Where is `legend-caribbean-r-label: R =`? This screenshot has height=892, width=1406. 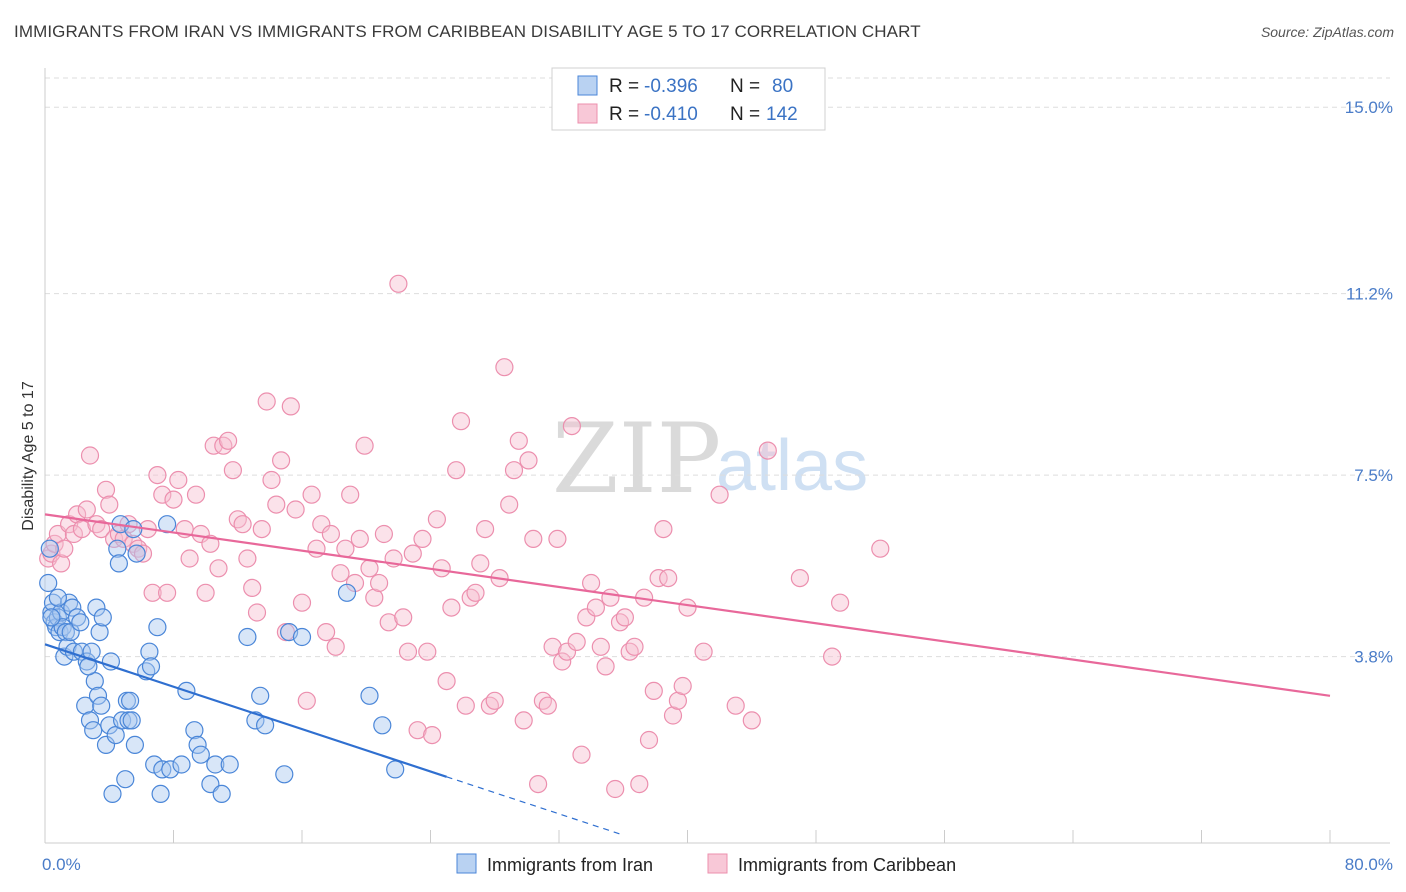
legend-caribbean-r-label: R = is located at coordinates (624, 114).